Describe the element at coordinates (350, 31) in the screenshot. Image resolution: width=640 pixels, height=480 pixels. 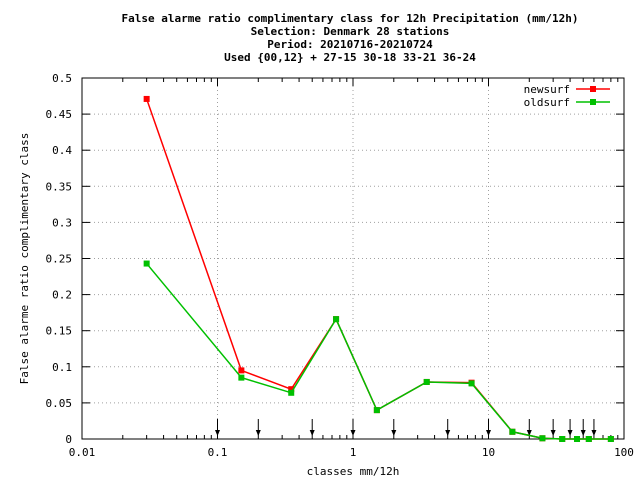
I see `title-line: Selection: Denmark 28 stations` at that location.